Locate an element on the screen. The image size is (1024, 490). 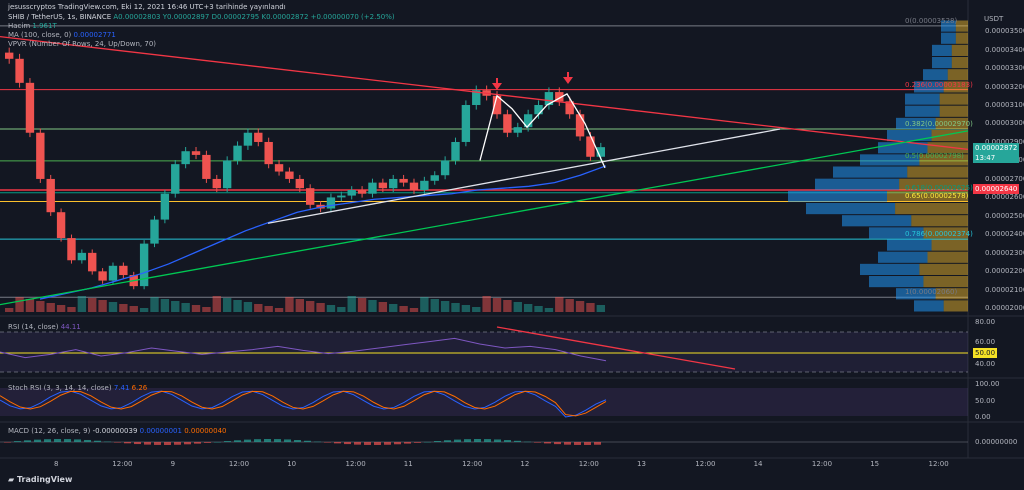
price-tick: 0.00003500 is located at coordinates (1004, 31).